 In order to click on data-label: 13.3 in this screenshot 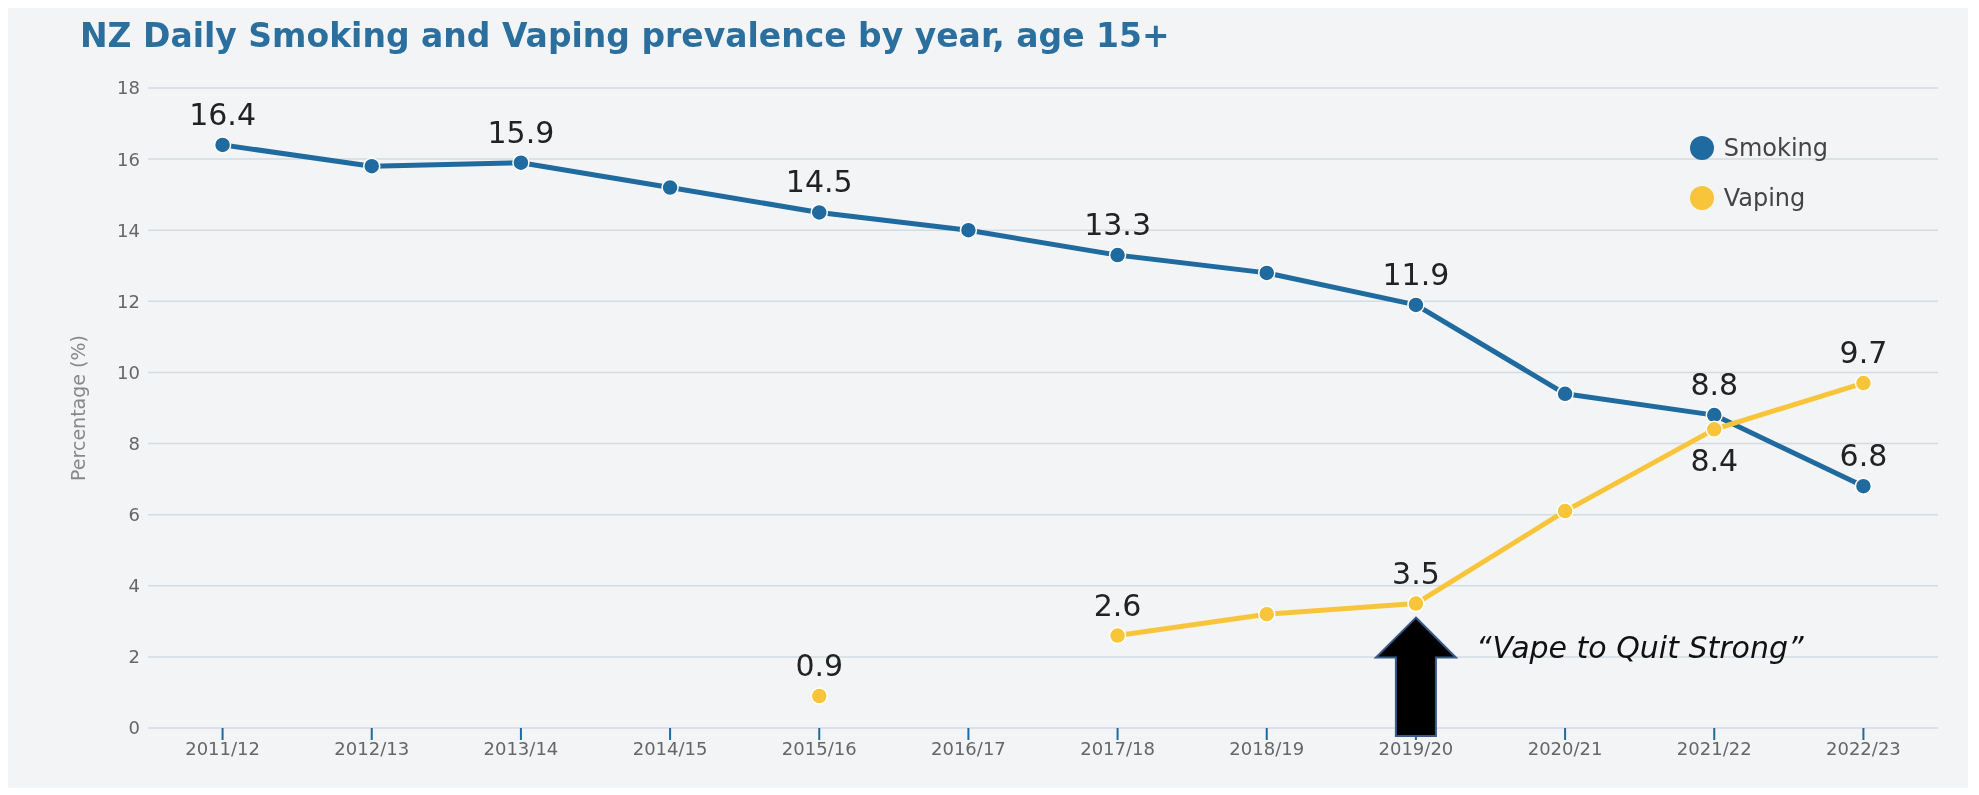, I will do `click(1117, 225)`.